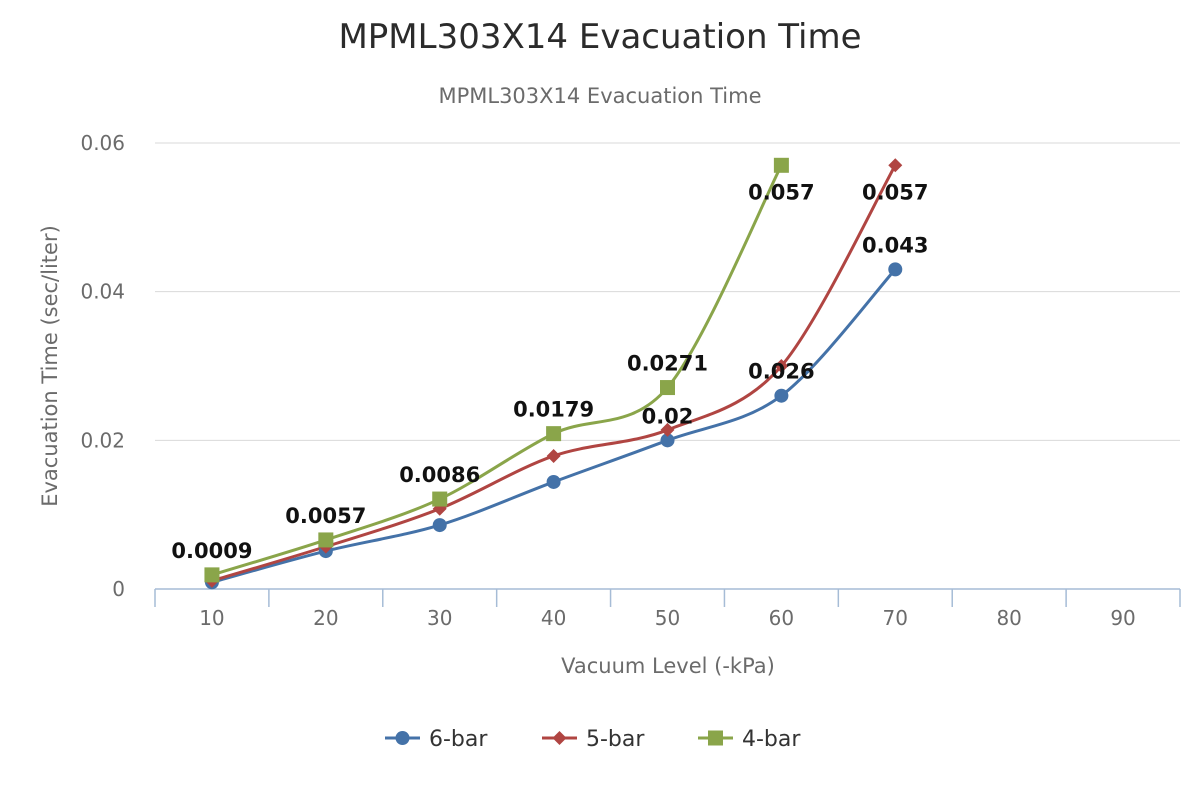  Describe the element at coordinates (102, 292) in the screenshot. I see `y-tick-label: 0.04` at that location.